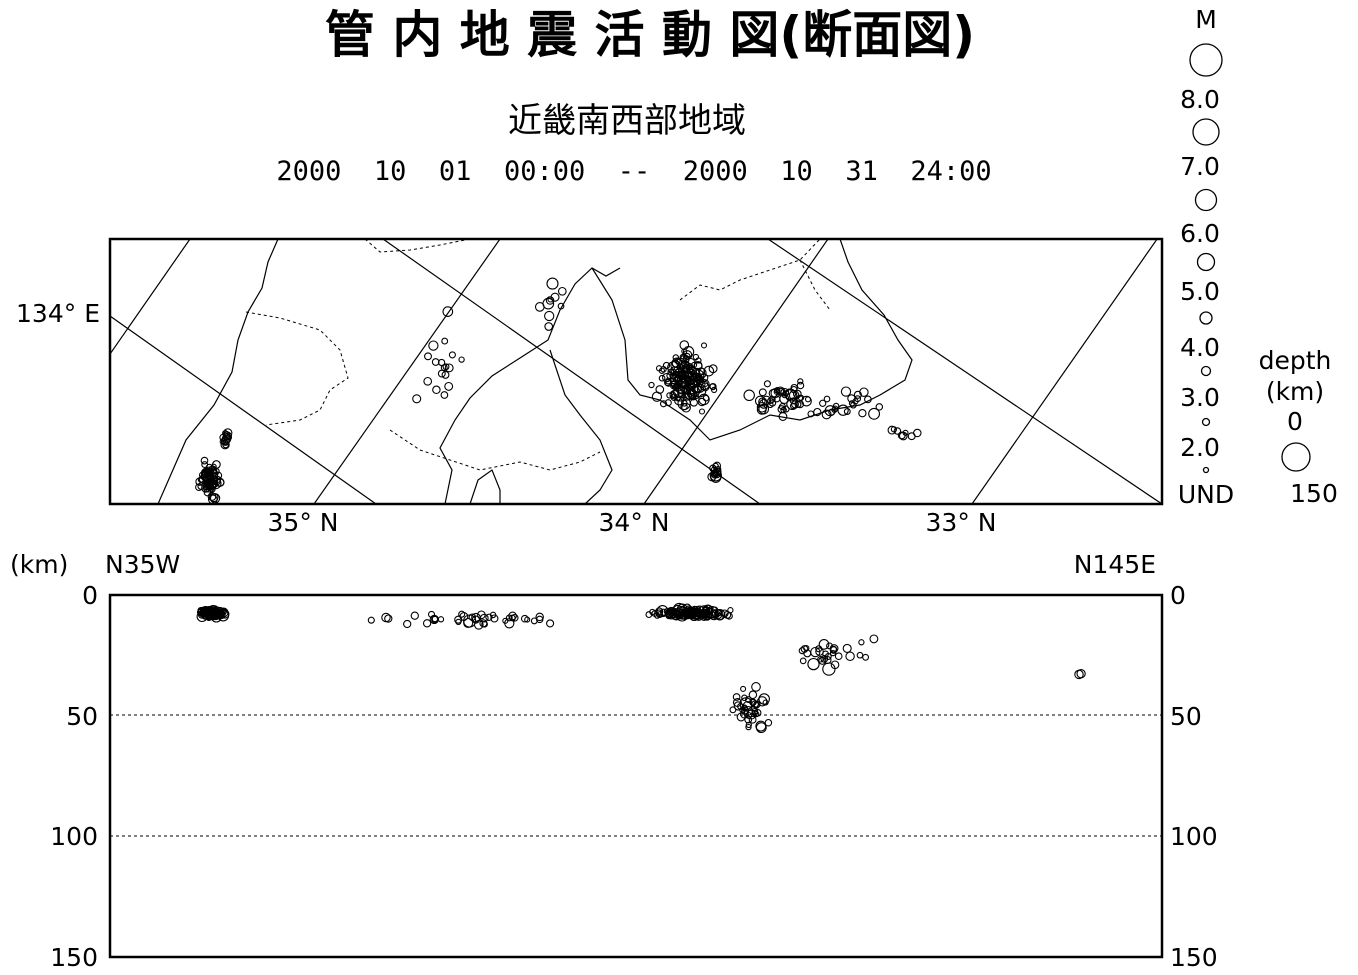 The width and height of the screenshot is (1358, 975). What do you see at coordinates (39, 564) in the screenshot?
I see `section-km-label: (km)` at bounding box center [39, 564].